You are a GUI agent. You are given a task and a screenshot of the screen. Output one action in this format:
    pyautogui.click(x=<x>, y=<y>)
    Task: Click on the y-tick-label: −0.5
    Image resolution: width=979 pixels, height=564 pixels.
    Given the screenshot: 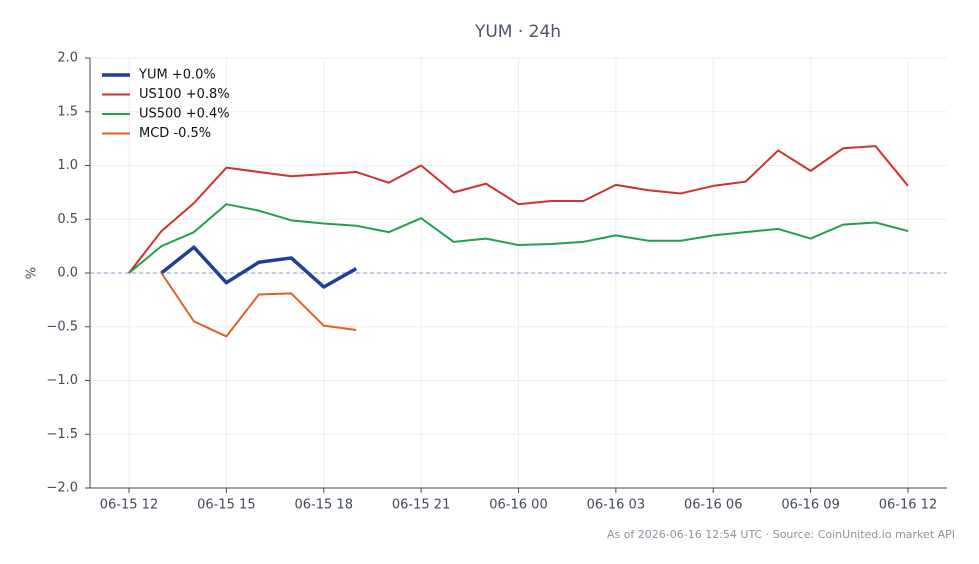 What is the action you would take?
    pyautogui.click(x=62, y=326)
    